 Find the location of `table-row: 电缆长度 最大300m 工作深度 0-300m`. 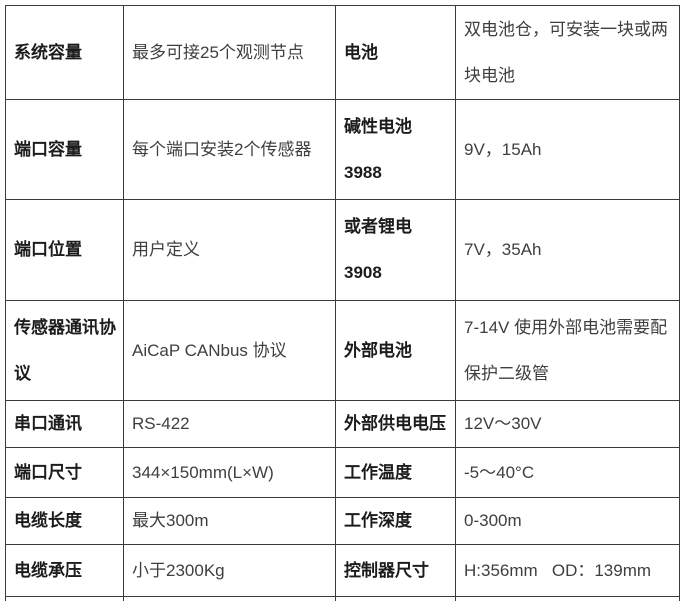

table-row: 电缆长度 最大300m 工作深度 0-300m is located at coordinates (342, 521).